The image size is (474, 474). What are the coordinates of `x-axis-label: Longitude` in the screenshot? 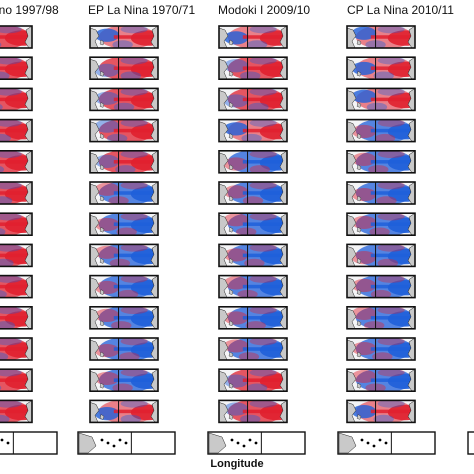 It's located at (237, 464).